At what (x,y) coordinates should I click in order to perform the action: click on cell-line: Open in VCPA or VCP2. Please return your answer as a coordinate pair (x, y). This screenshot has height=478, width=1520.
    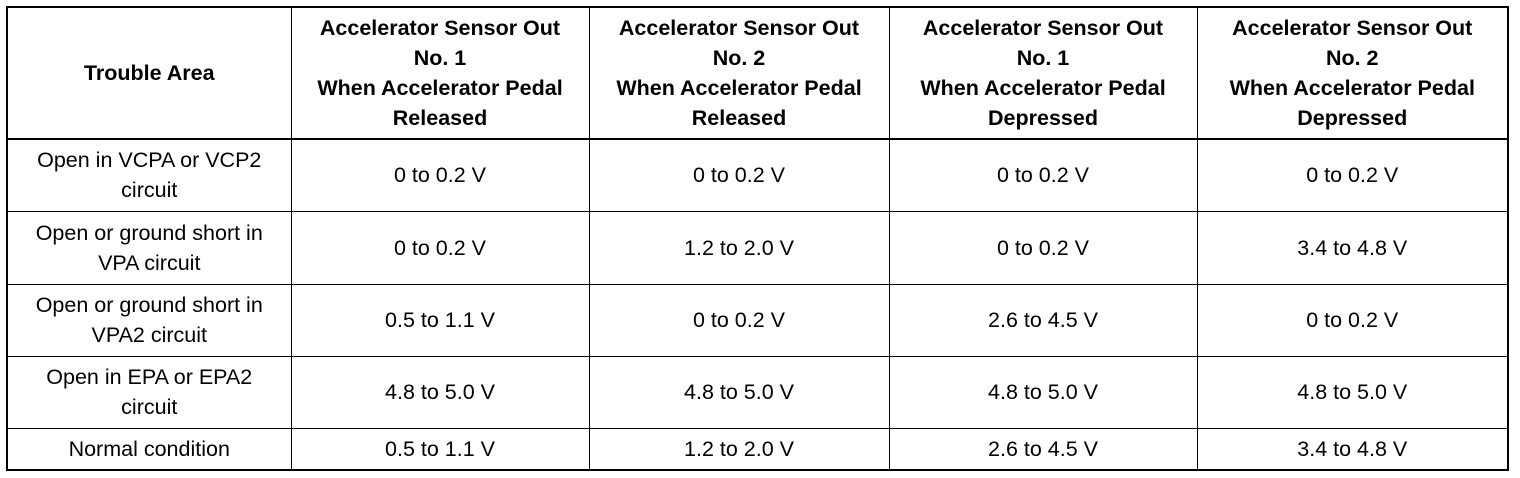
    Looking at the image, I should click on (149, 160).